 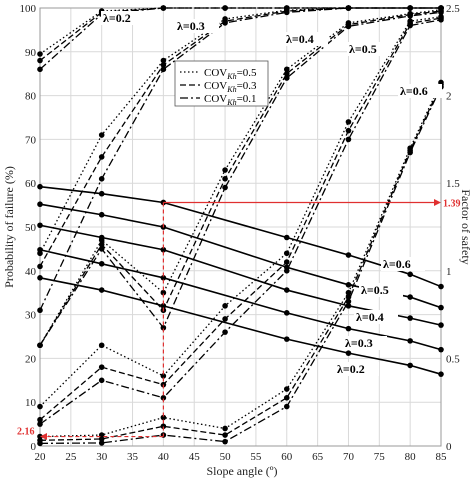 I want to click on lambda-label: λ=0.3, so click(x=191, y=26).